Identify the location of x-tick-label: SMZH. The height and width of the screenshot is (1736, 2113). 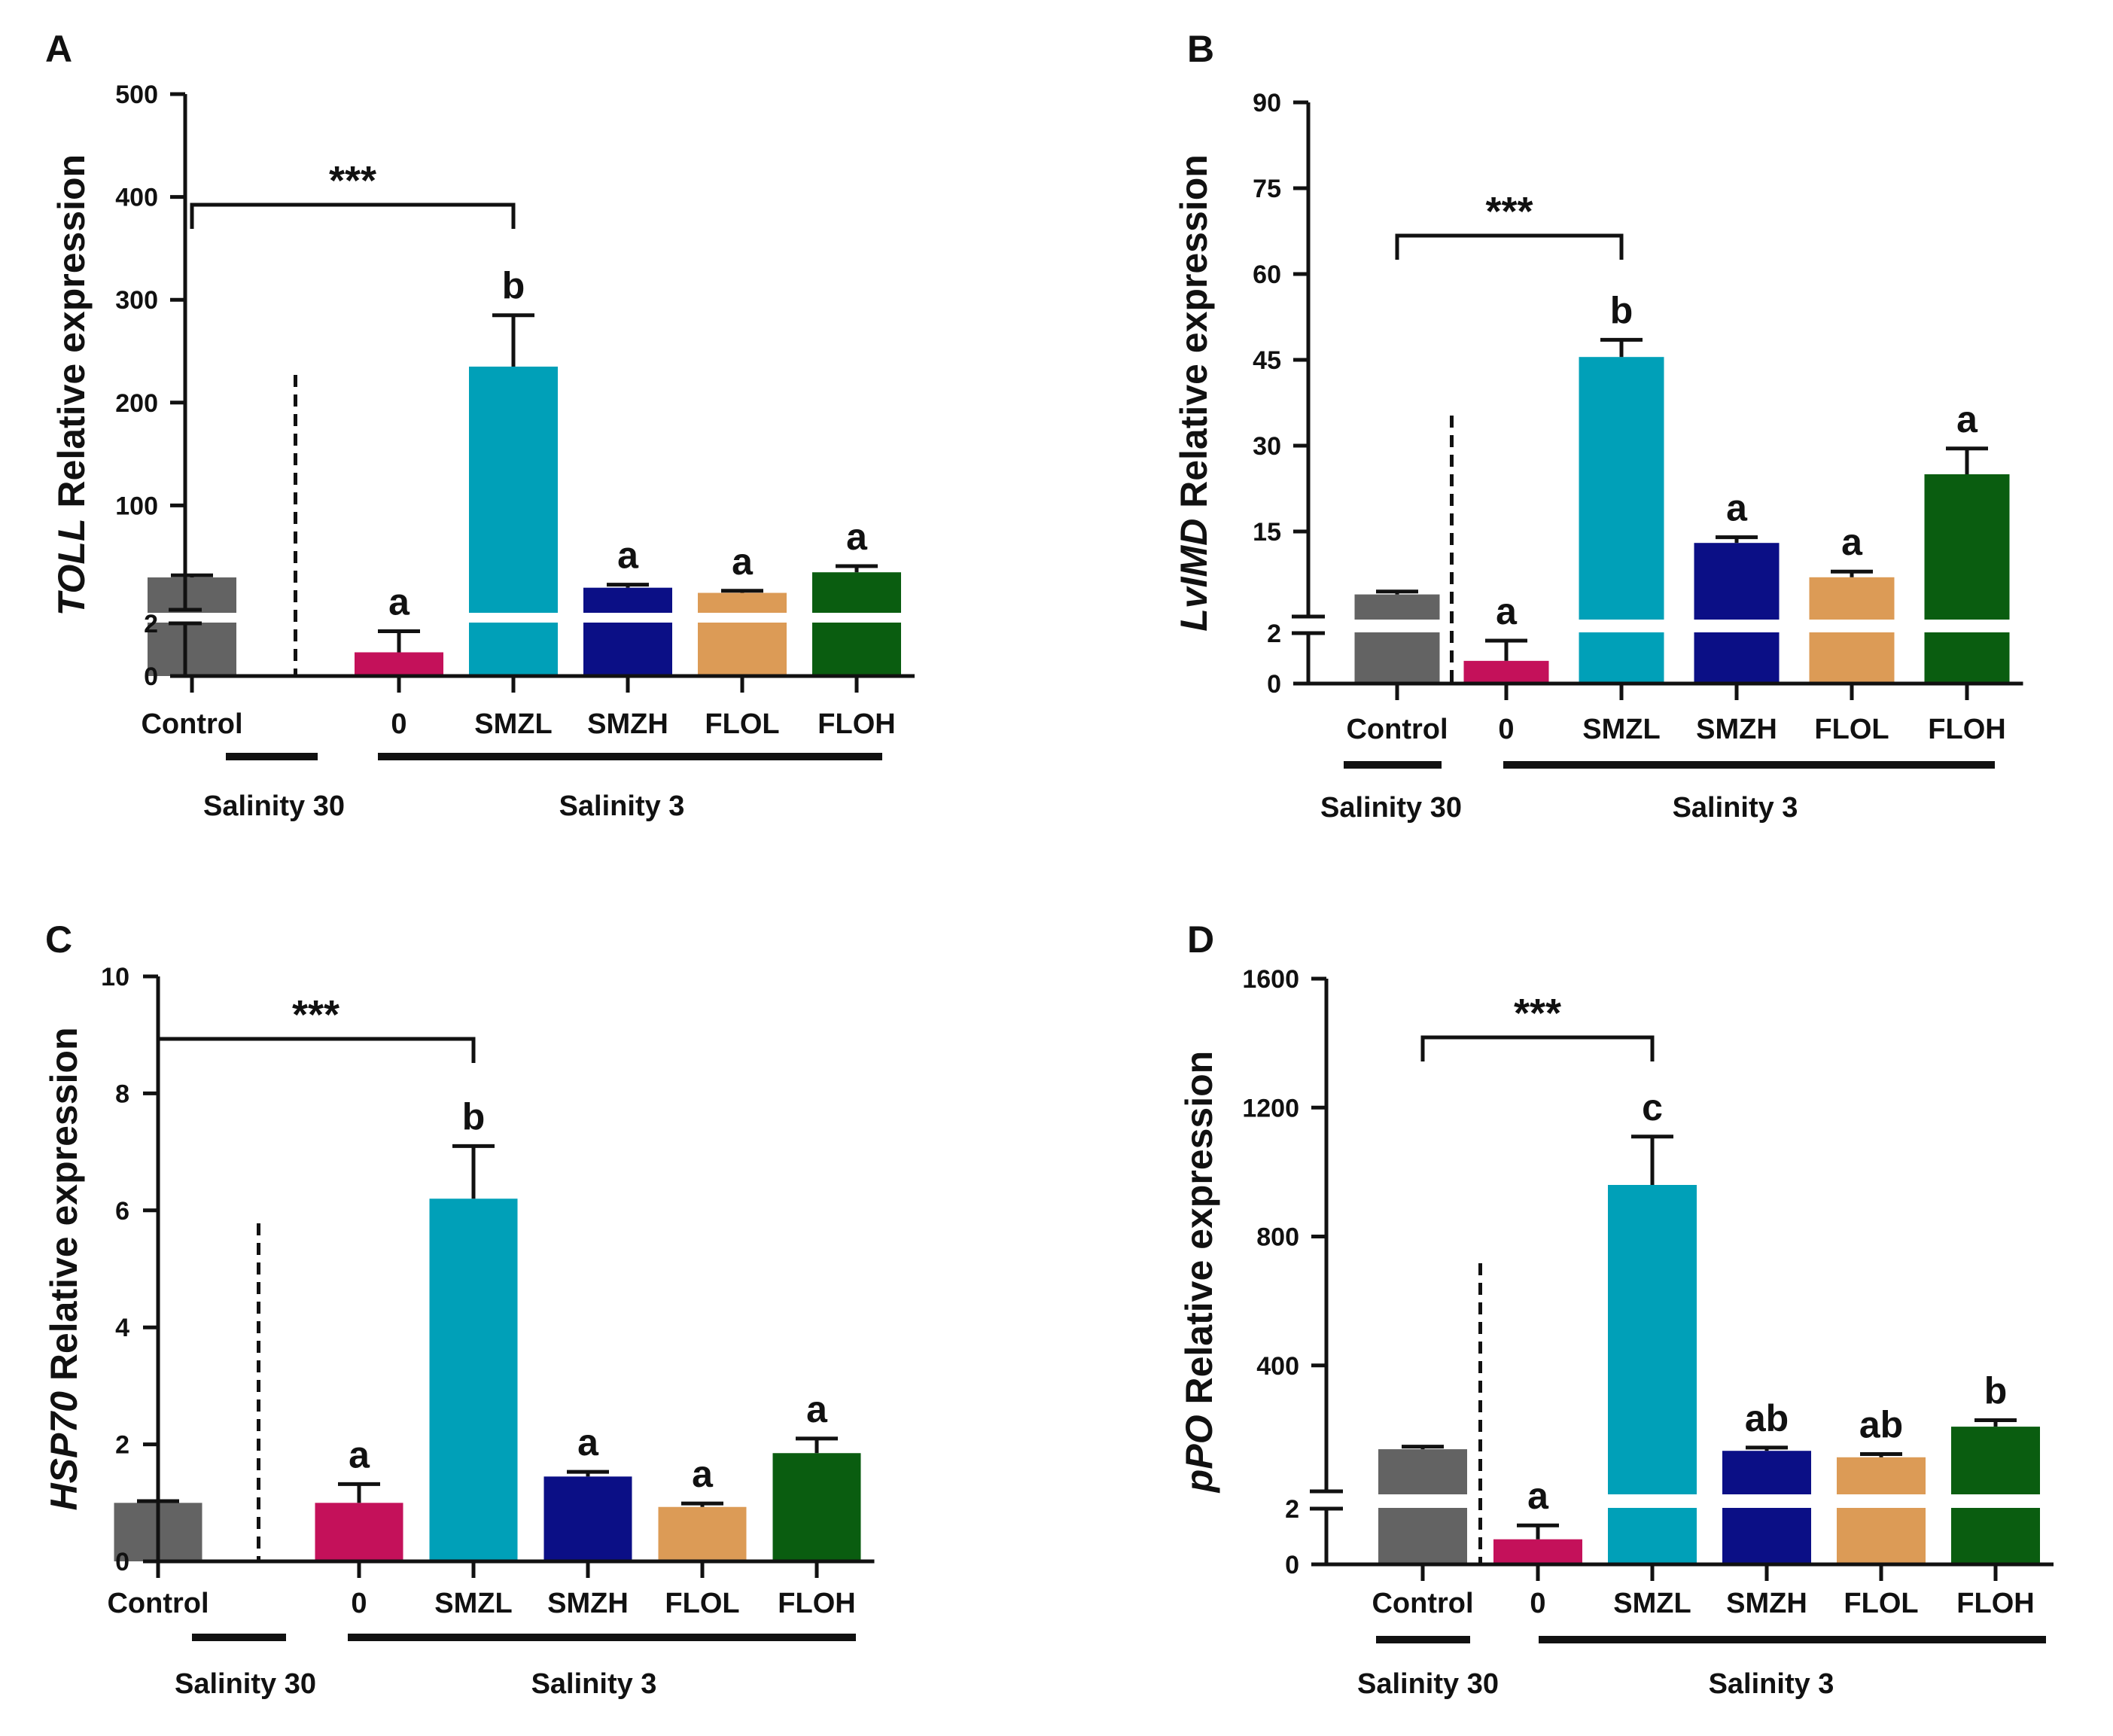
(1737, 729).